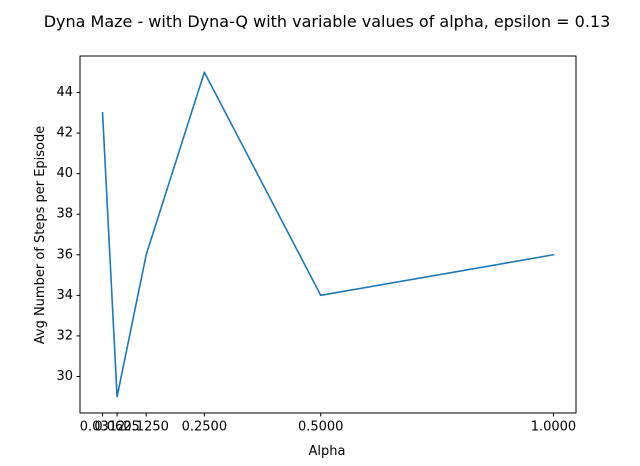  Describe the element at coordinates (327, 451) in the screenshot. I see `x-axis-label: Alpha` at that location.